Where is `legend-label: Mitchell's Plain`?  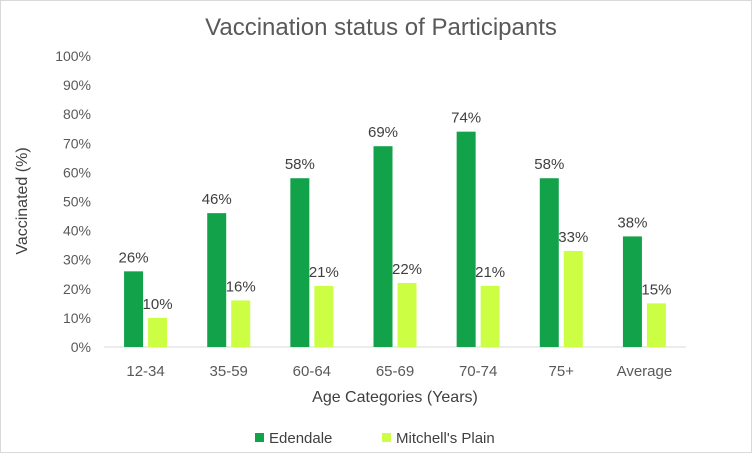
legend-label: Mitchell's Plain is located at coordinates (445, 438).